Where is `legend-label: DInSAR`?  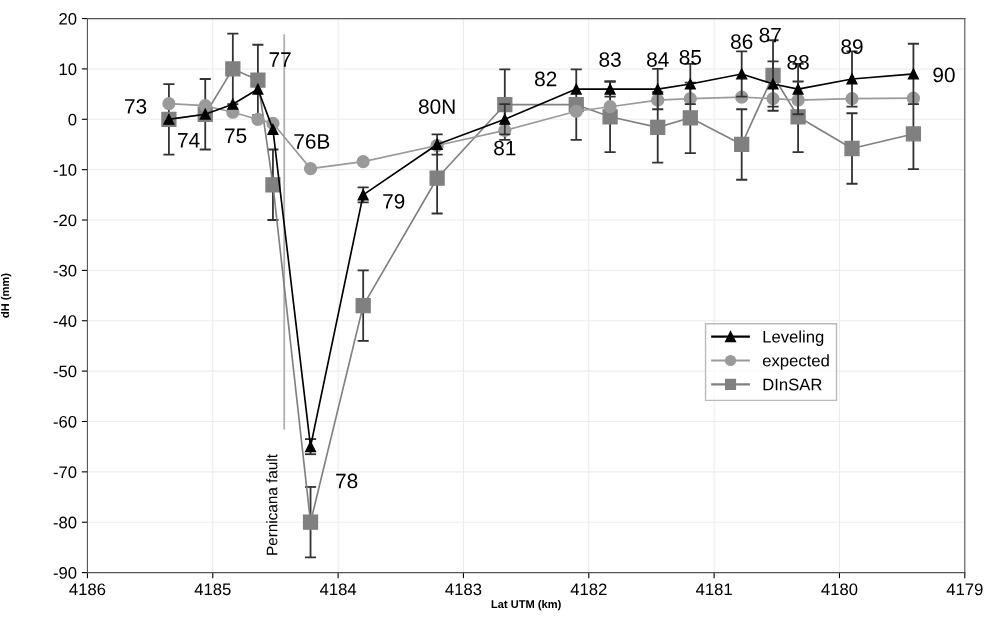
legend-label: DInSAR is located at coordinates (792, 384).